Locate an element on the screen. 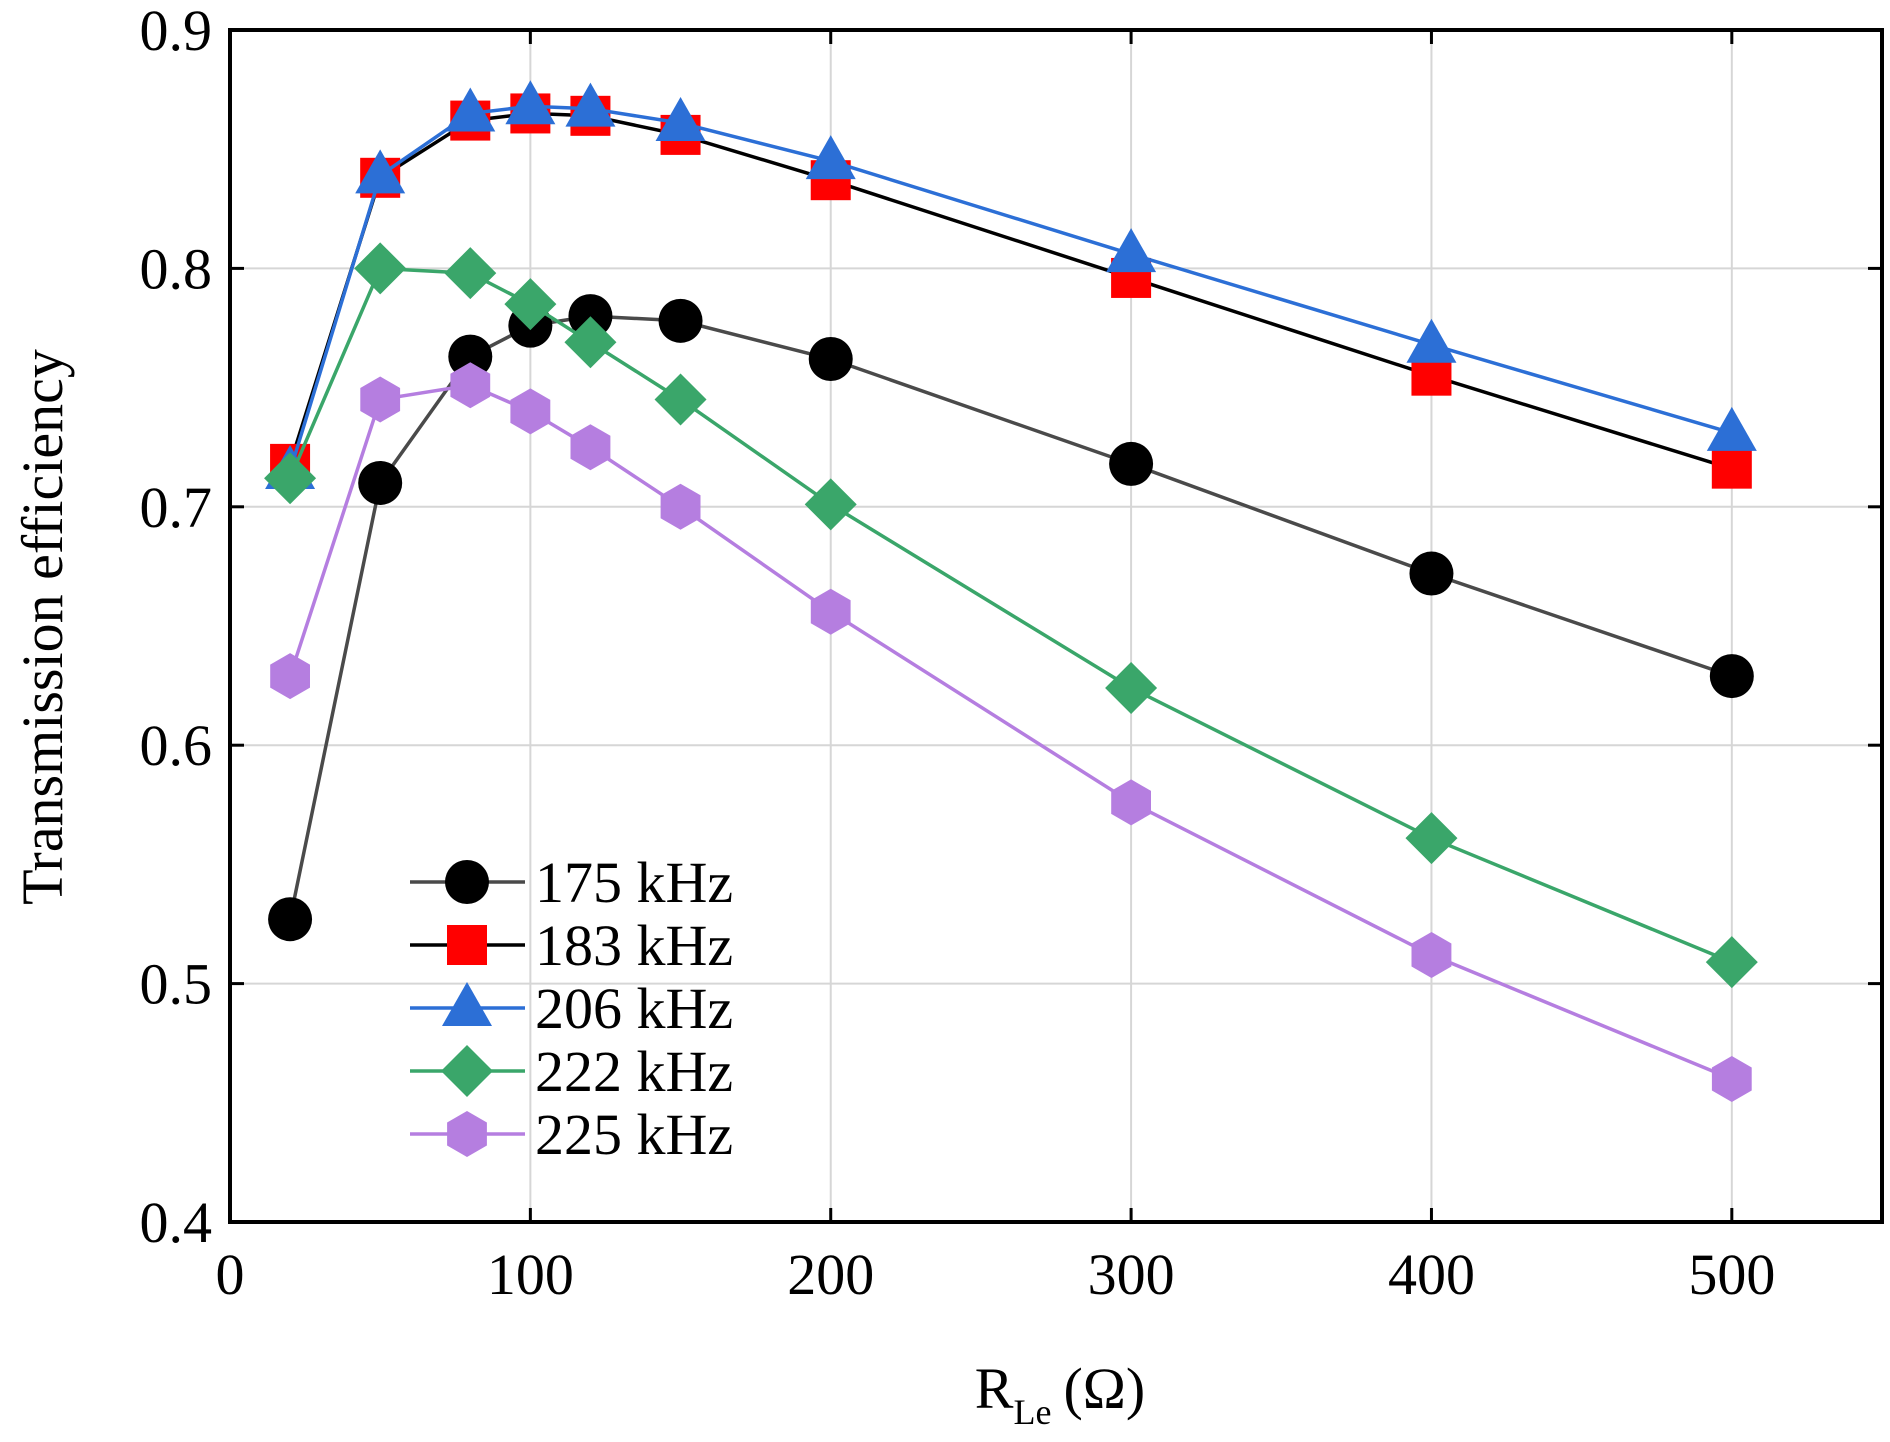 The image size is (1890, 1442). y-tick-label: 0.4 is located at coordinates (176, 1222).